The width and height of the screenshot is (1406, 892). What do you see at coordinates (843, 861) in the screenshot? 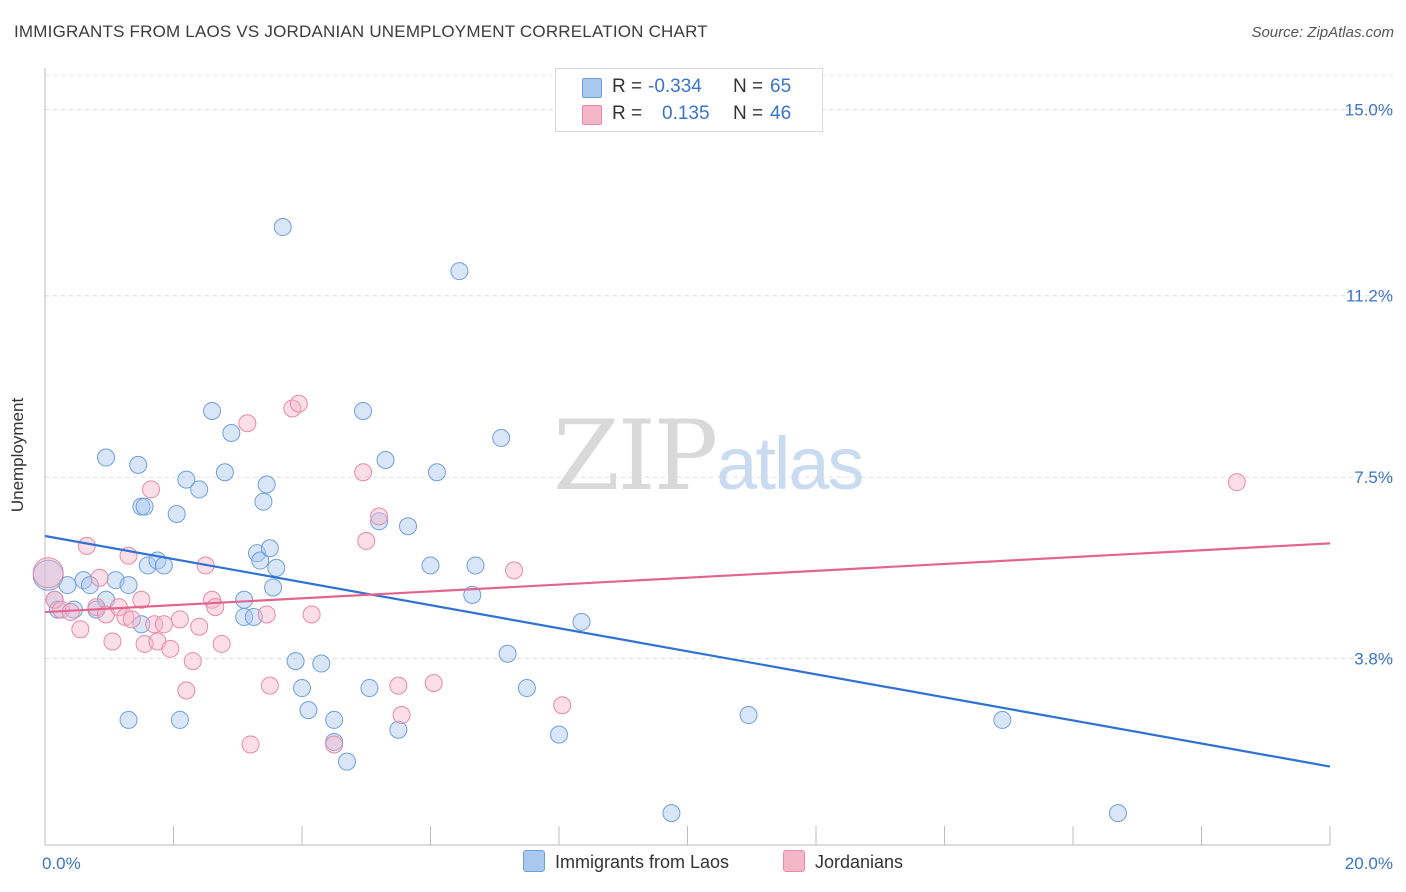
I see `legend-item-jordanians: Jordanians` at bounding box center [843, 861].